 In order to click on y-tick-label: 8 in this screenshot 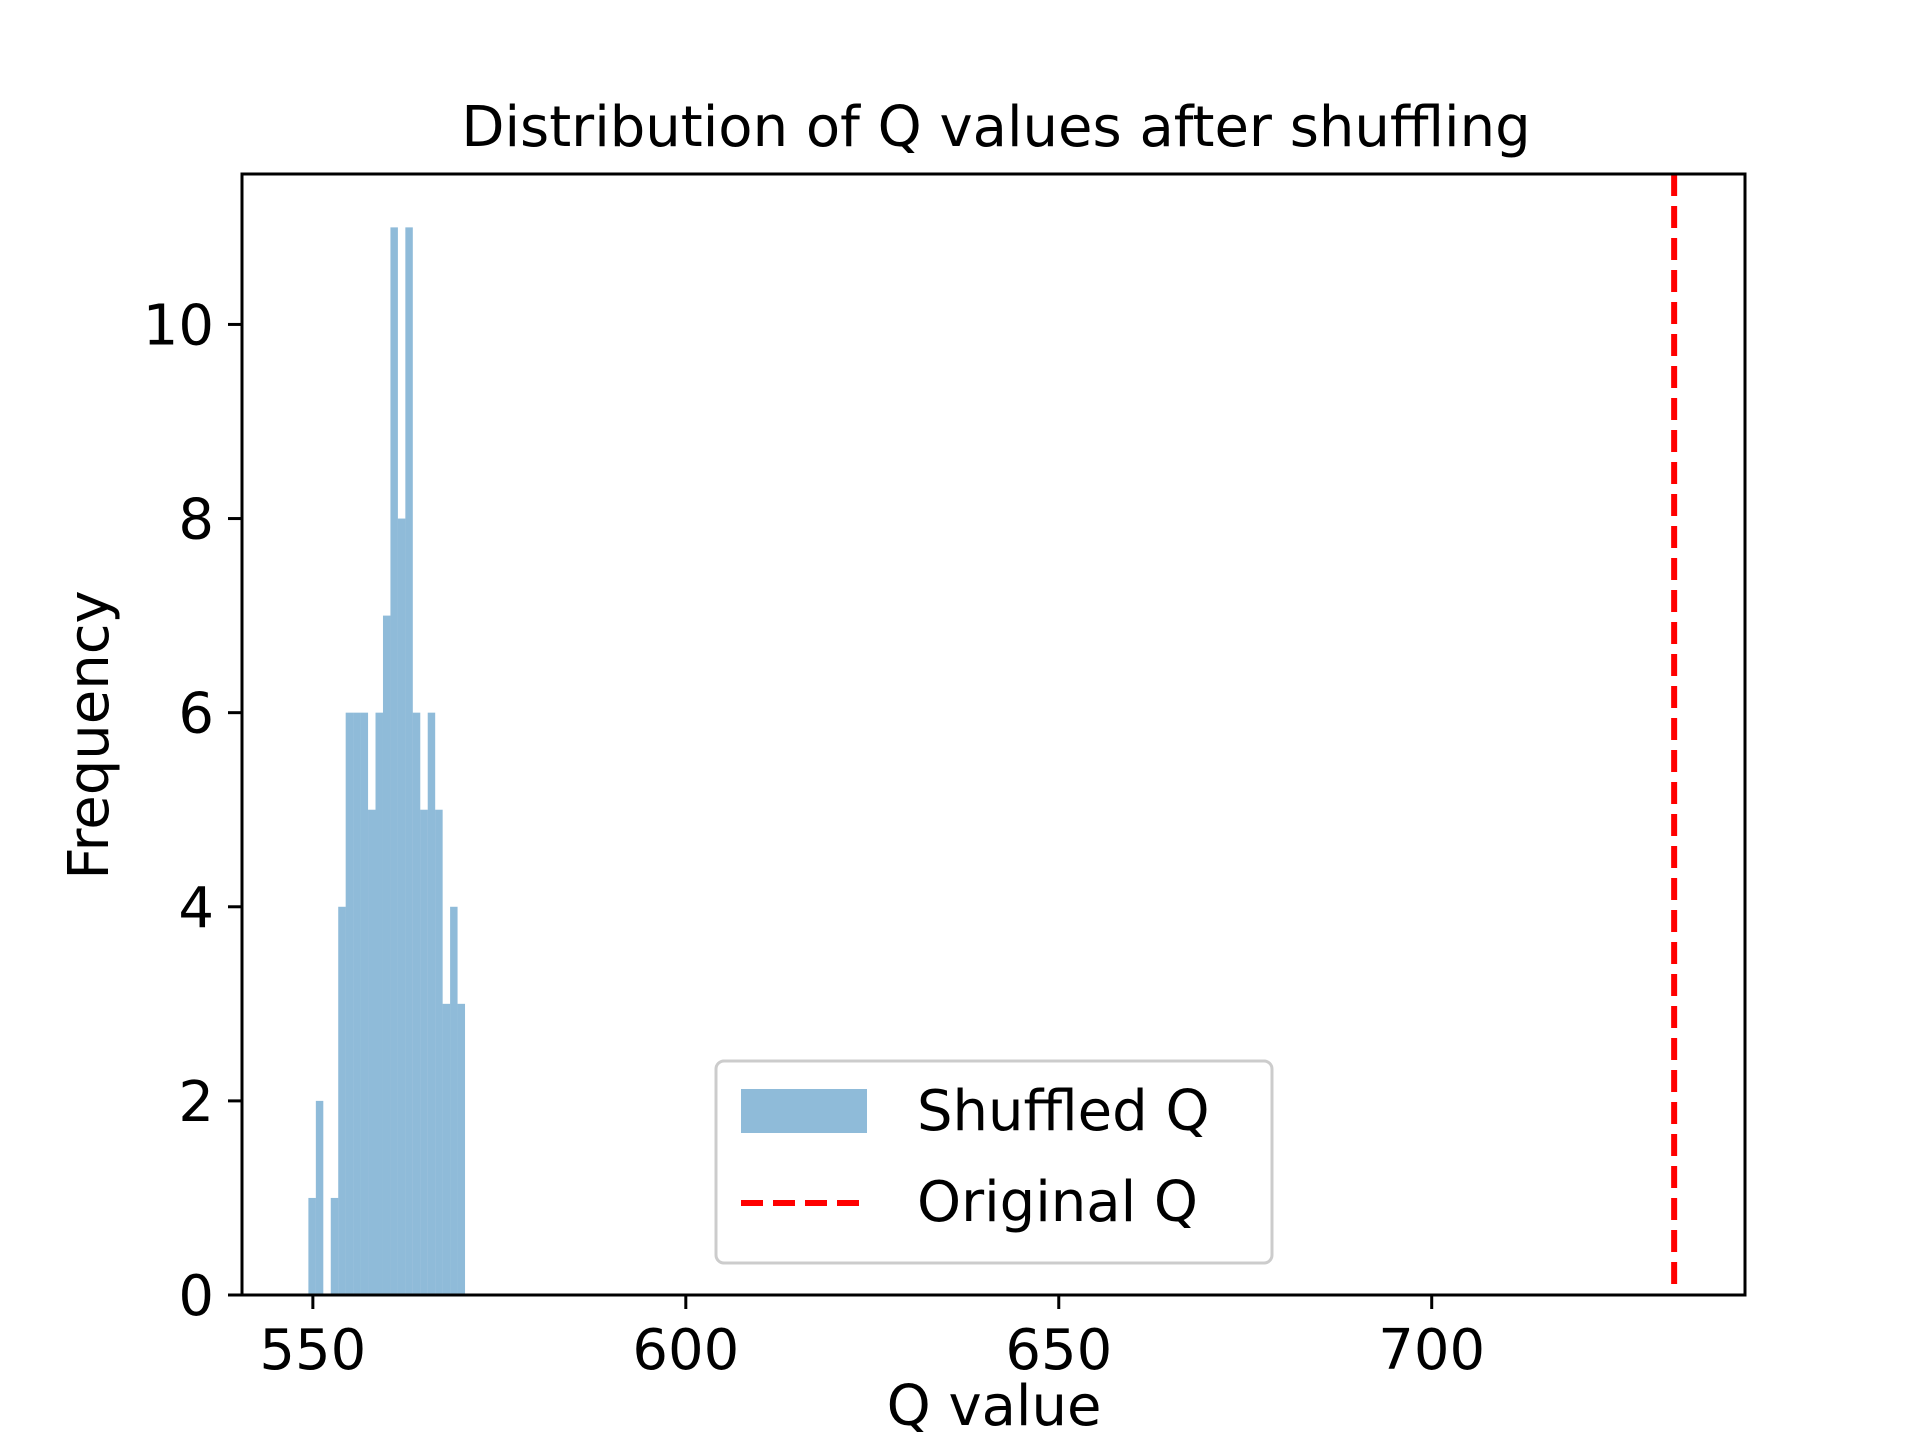, I will do `click(196, 520)`.